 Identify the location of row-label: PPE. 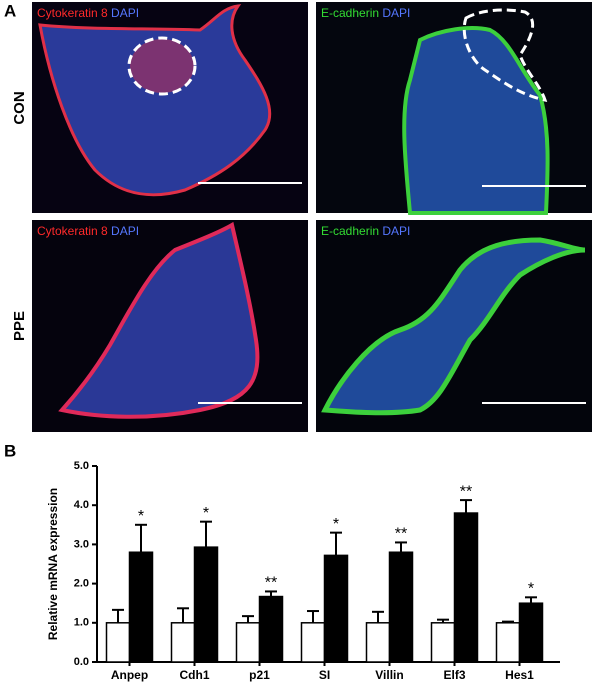
(19, 326).